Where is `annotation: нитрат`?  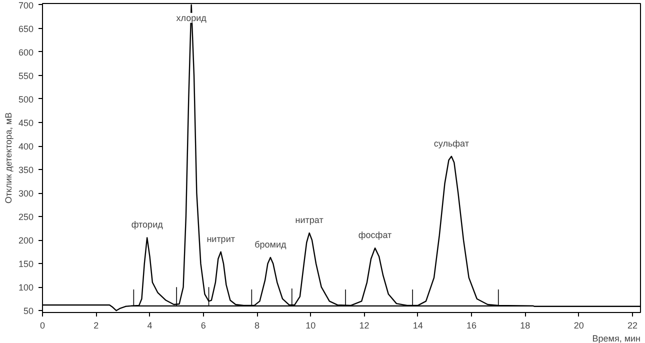
annotation: нитрат is located at coordinates (309, 220).